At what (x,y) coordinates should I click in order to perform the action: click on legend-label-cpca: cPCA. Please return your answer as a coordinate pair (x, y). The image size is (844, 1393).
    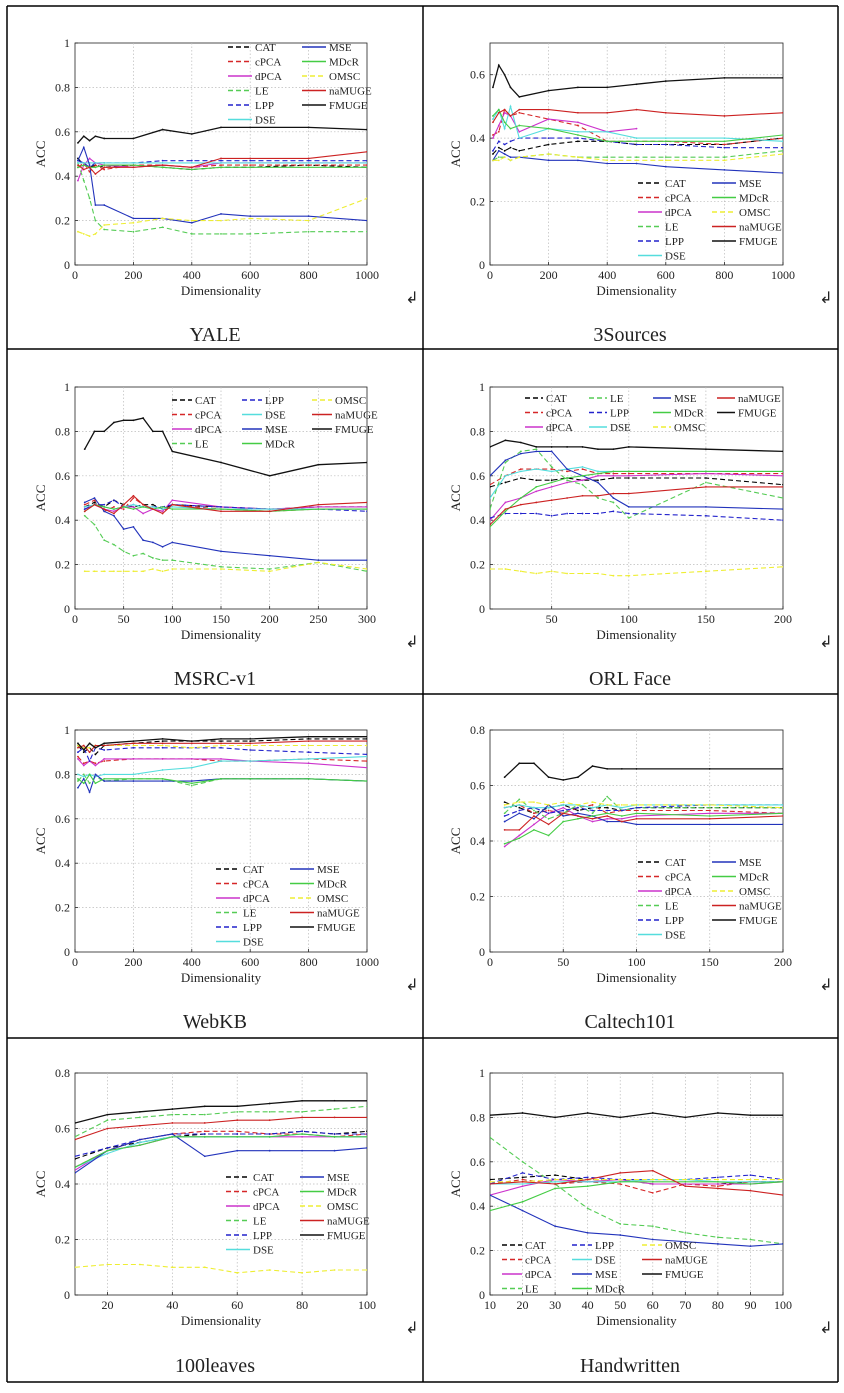
    Looking at the image, I should click on (208, 416).